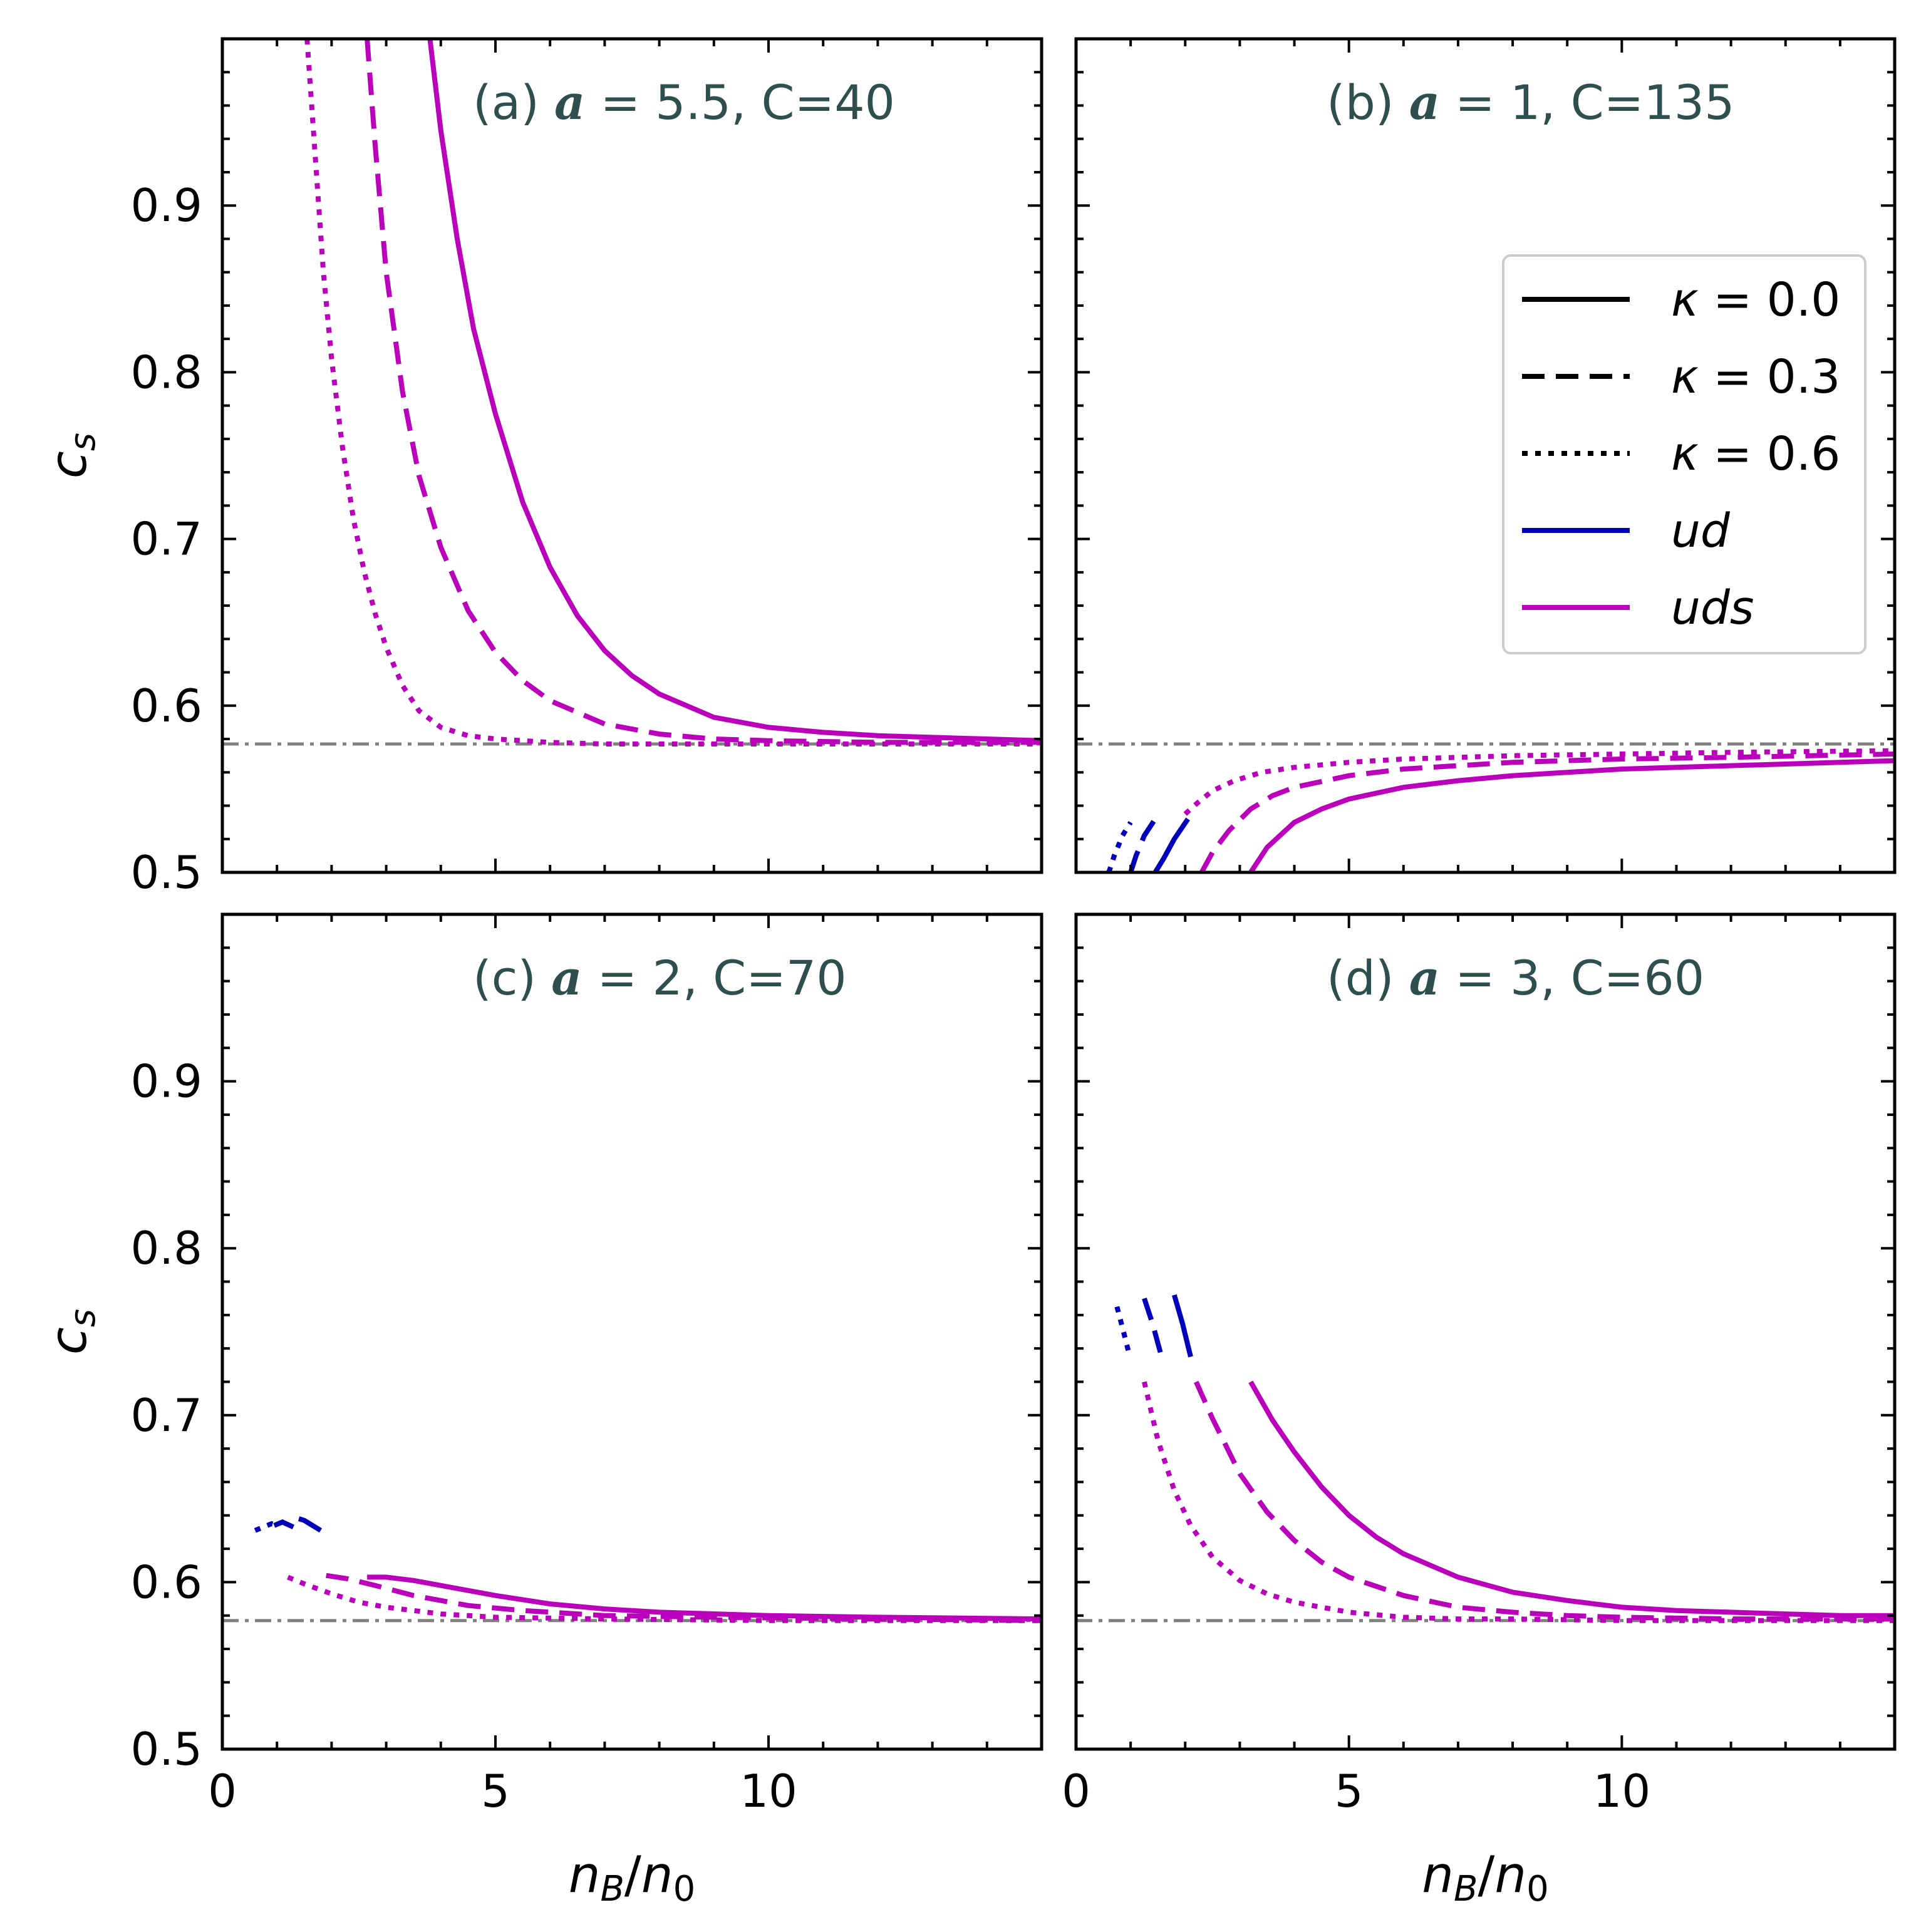 Image resolution: width=1926 pixels, height=1932 pixels. I want to click on series-line-d-uds-dotted, so click(1518, 1502).